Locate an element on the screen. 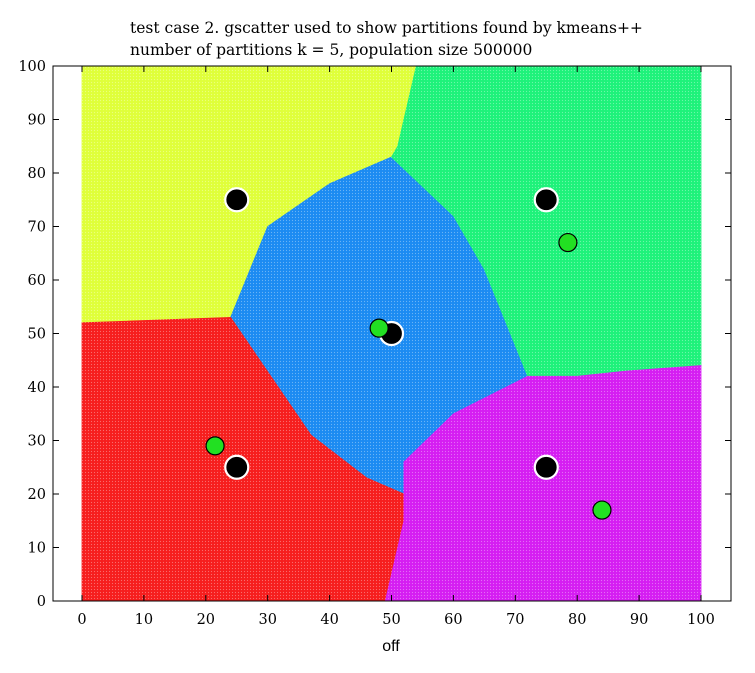 The image size is (755, 673). y-tick-label: 40 is located at coordinates (37, 388).